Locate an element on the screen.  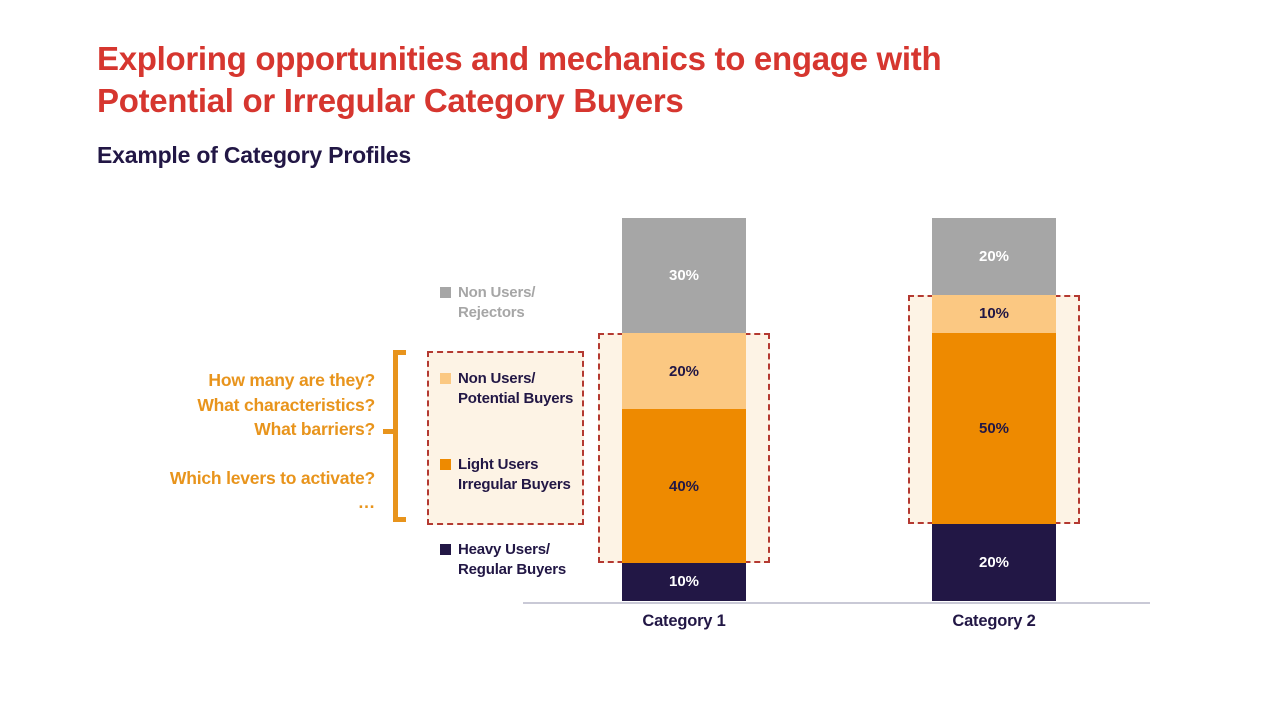
legend-item-non-users-potential-buyers: Non Users/Potential Buyers is located at coordinates (506, 389).